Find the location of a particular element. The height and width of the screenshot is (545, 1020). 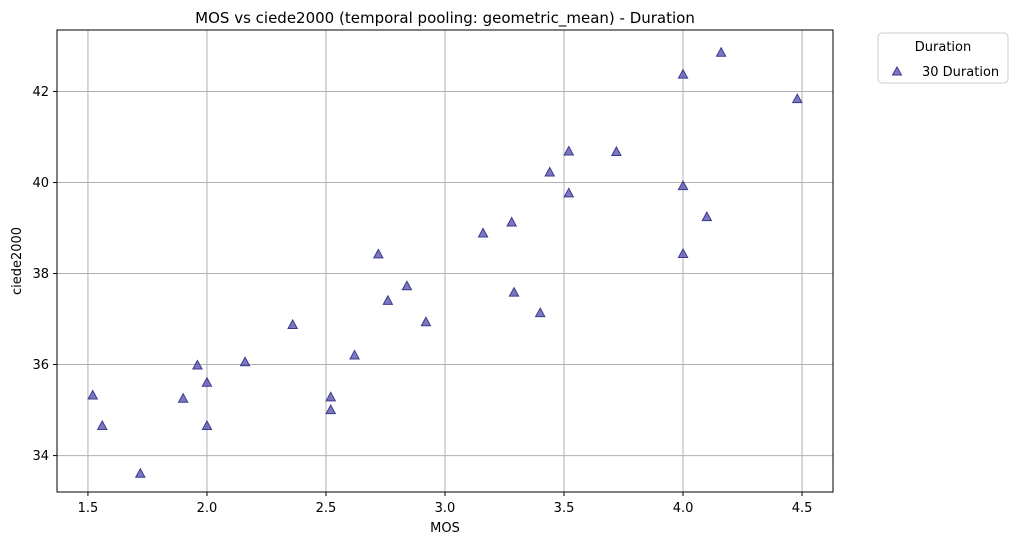

x-tick-label: 2.0 is located at coordinates (207, 508).